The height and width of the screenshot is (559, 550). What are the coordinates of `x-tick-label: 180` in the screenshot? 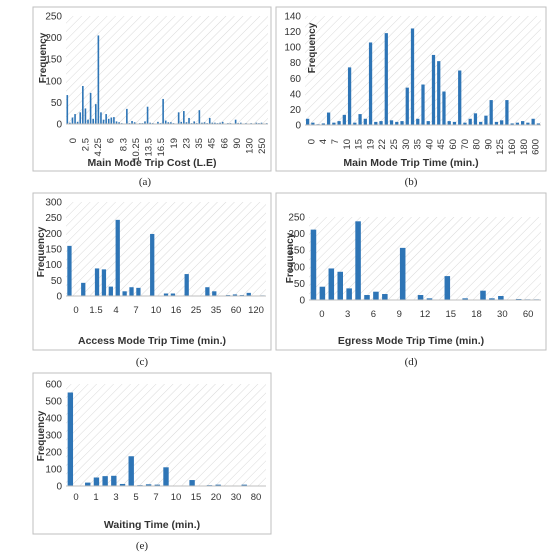 It's located at (524, 147).